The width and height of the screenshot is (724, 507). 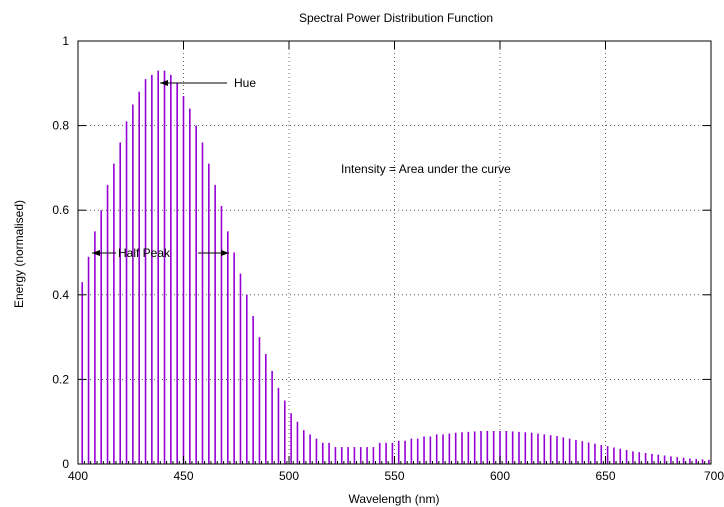 I want to click on y-tick-labels: 0 0.2 0.4 0.6 0.8 1, so click(x=60, y=252).